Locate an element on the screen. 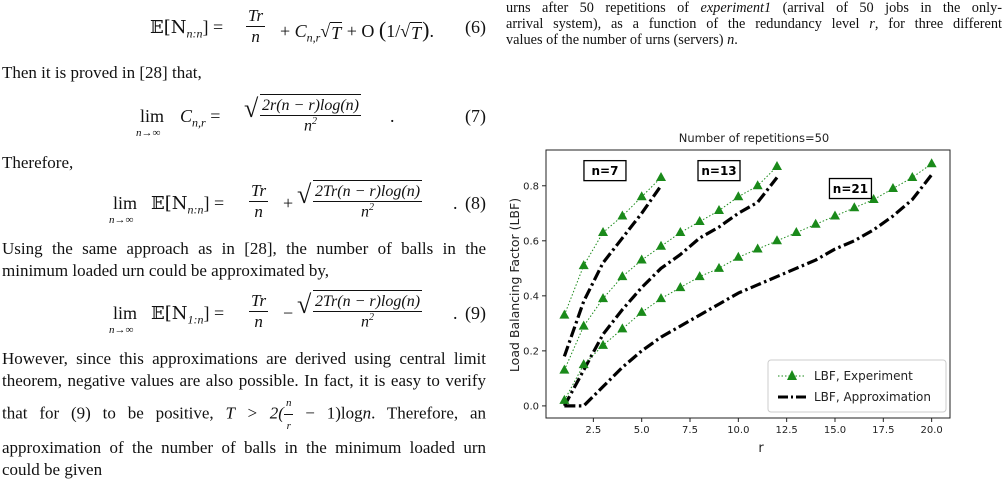  y-tick-label: 0.8 is located at coordinates (531, 186).